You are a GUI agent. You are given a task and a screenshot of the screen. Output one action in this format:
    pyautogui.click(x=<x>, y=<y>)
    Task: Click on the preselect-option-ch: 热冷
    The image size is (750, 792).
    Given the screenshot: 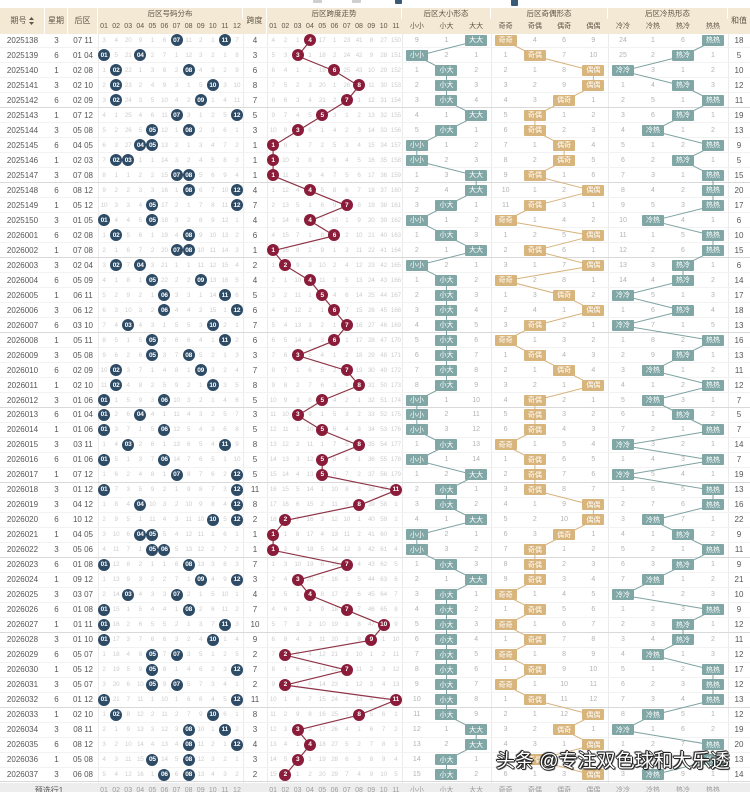 What is the action you would take?
    pyautogui.click(x=683, y=787)
    